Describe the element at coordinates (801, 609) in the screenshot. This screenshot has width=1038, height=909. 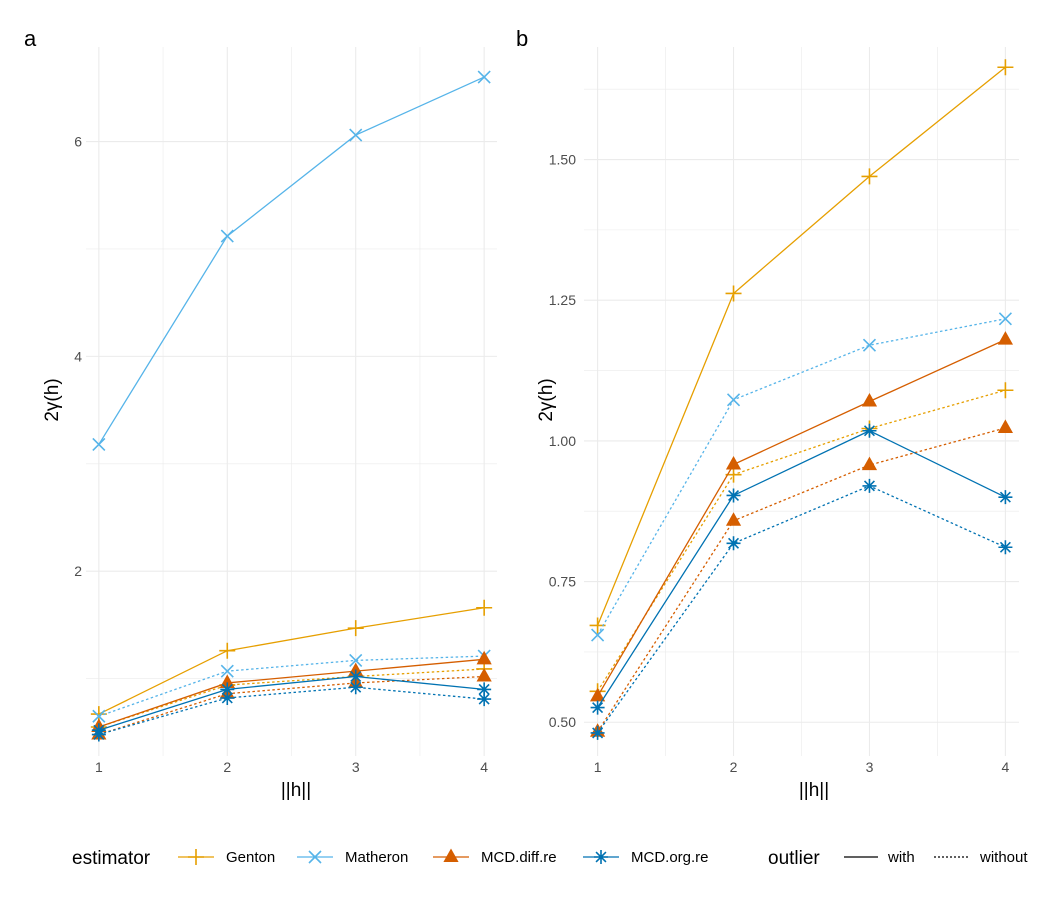
I see `series-mcd-org-re-without-line` at that location.